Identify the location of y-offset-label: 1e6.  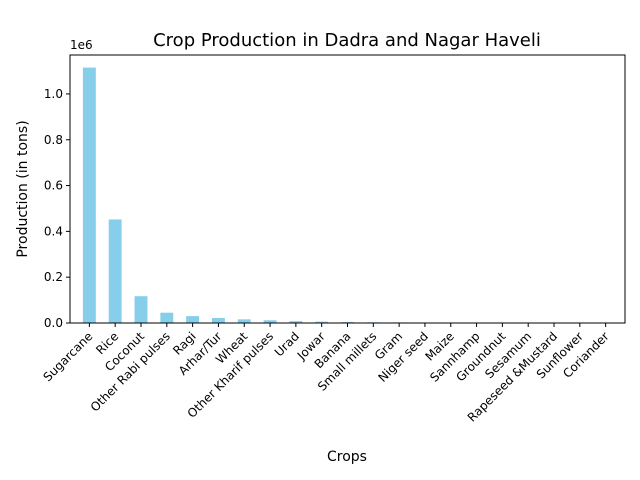
(81, 45).